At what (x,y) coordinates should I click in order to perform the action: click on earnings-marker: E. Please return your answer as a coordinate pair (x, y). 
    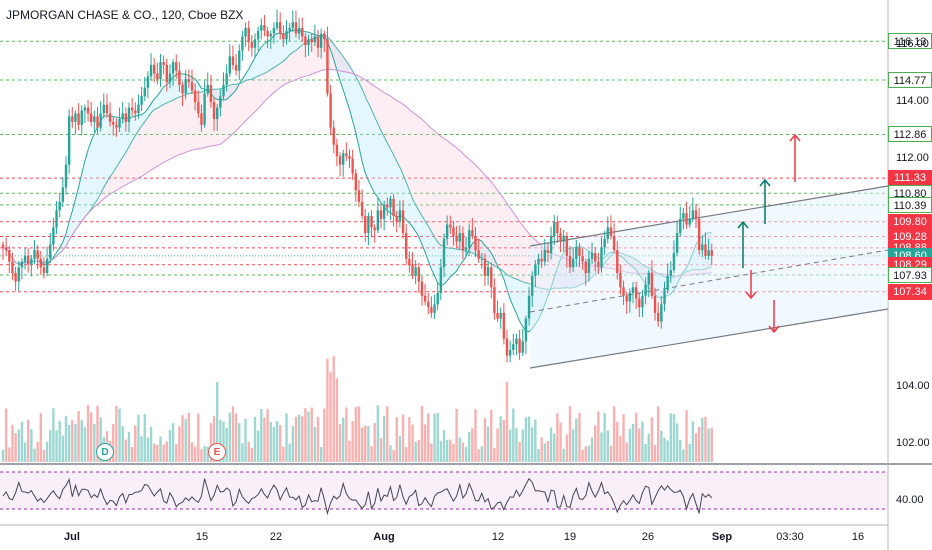
    Looking at the image, I should click on (217, 452).